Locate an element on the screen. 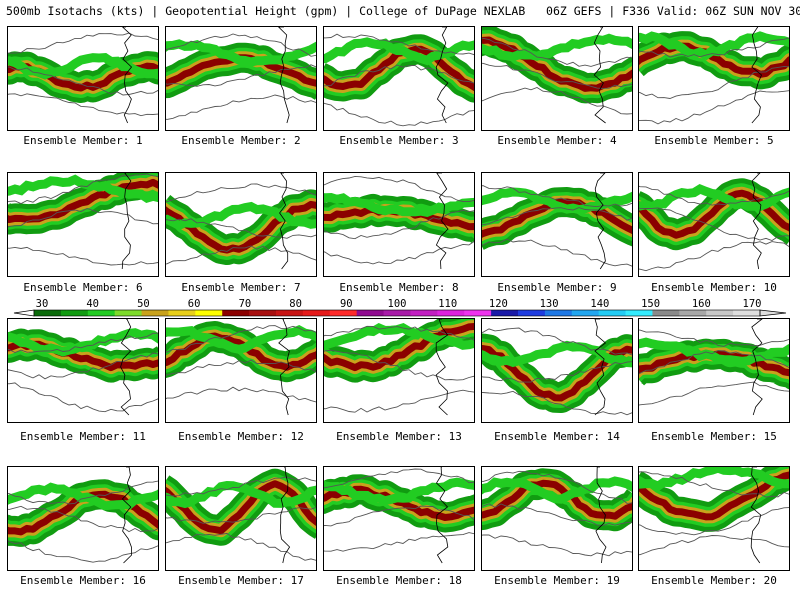  colorbar-tick-label: 160 is located at coordinates (701, 304).